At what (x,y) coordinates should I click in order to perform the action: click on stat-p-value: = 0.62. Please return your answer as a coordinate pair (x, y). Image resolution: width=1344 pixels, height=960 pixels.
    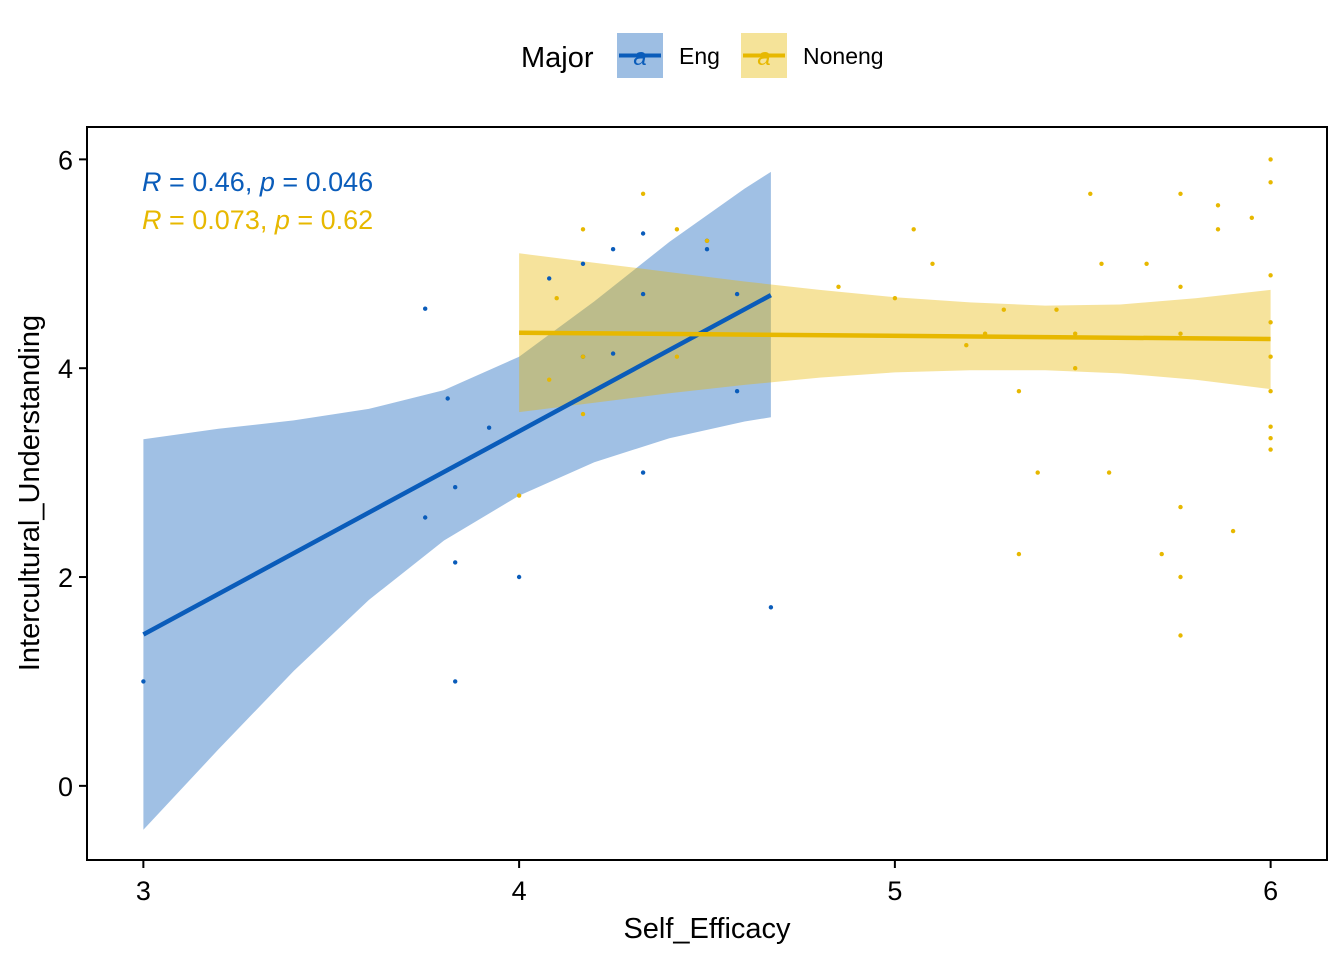
    Looking at the image, I should click on (331, 220).